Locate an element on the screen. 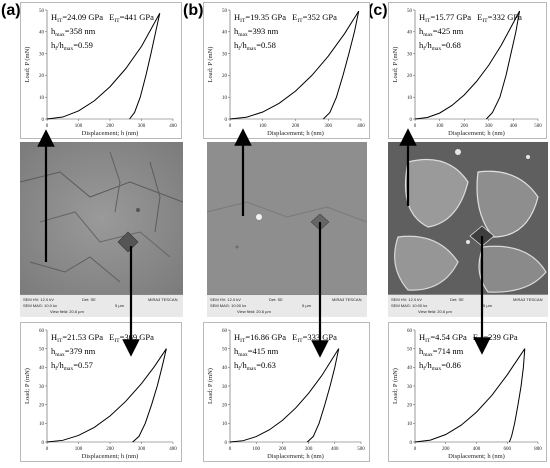 Image resolution: width=550 pixels, height=468 pixels. hmax-value: =393 nm is located at coordinates (263, 31).